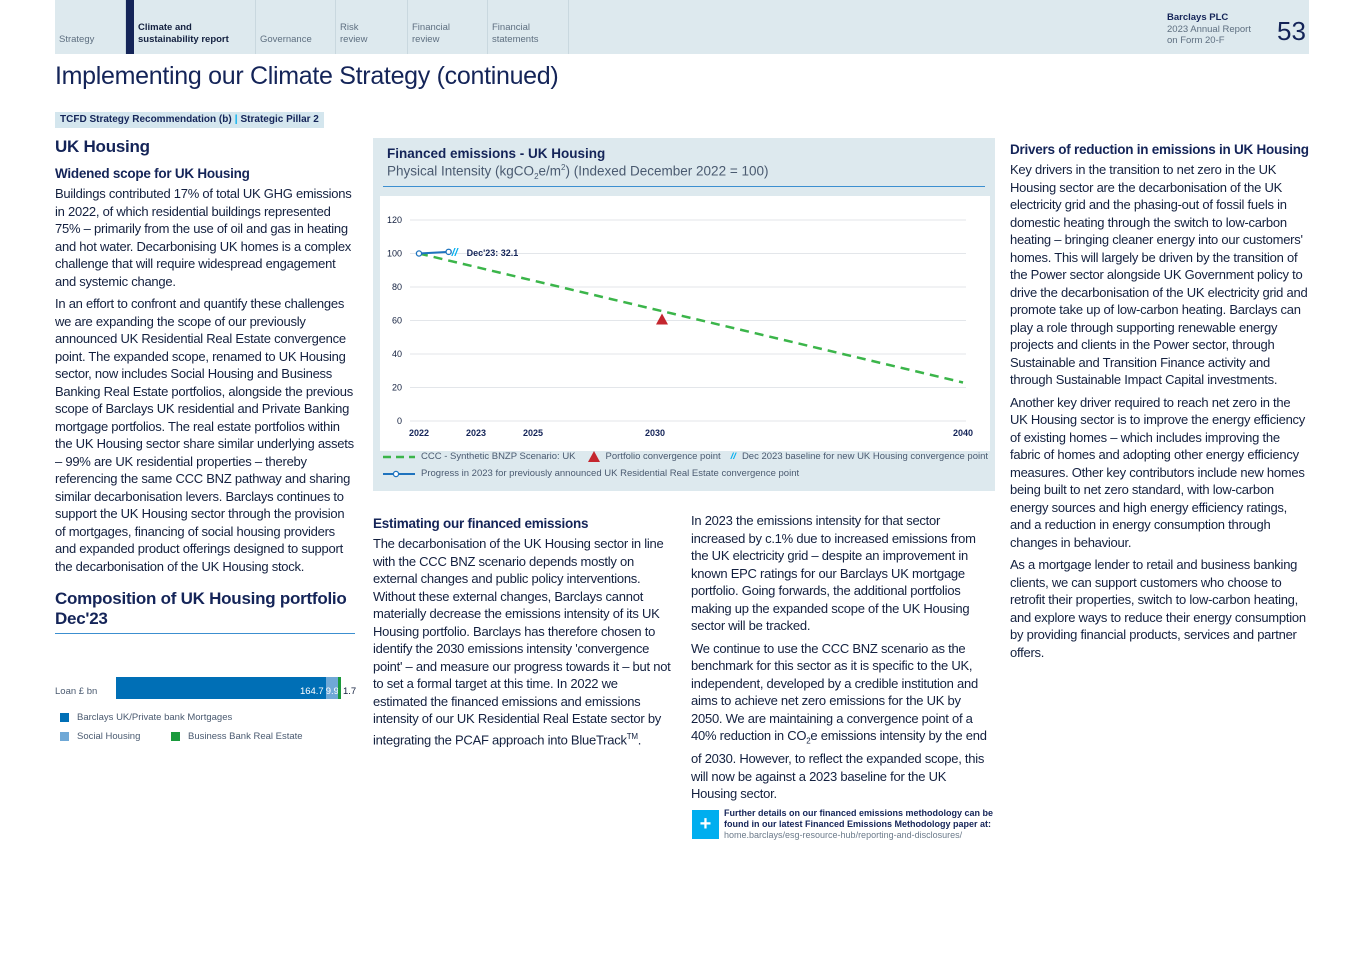  I want to click on chart-title: Financed emissions - UK Housing, so click(496, 153).